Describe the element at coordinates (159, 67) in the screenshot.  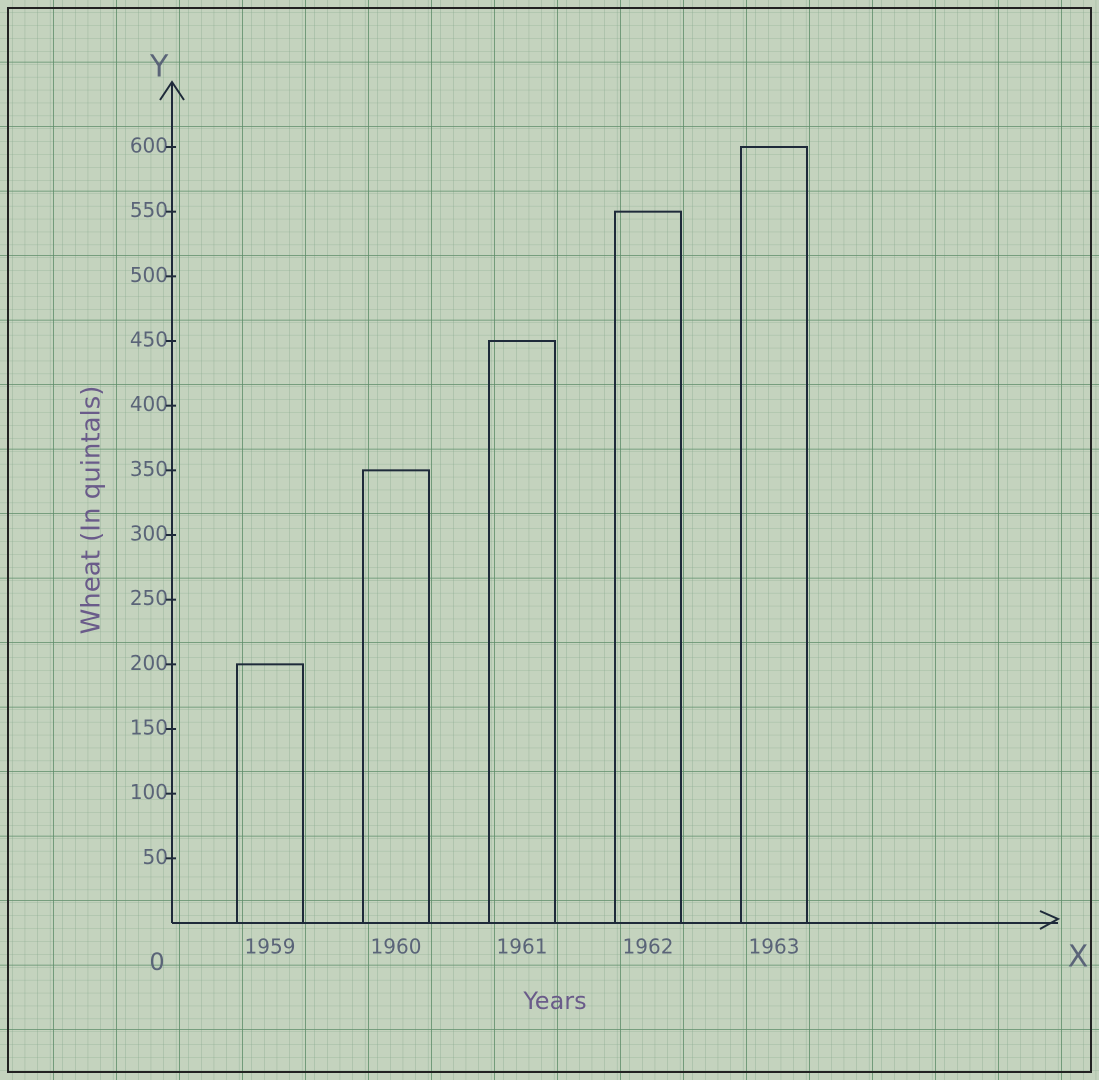
I see `y-axis-letter: Y` at that location.